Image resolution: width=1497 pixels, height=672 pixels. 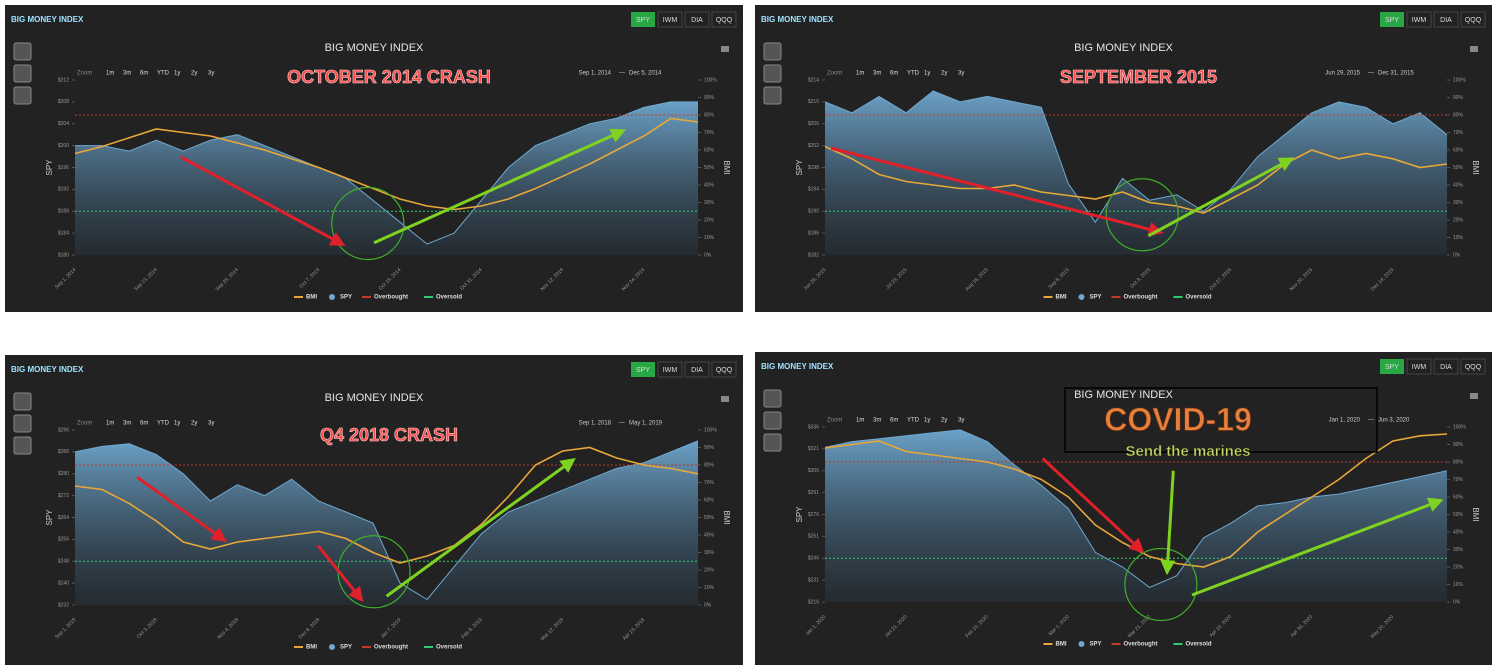 What do you see at coordinates (709, 570) in the screenshot?
I see `y2-tick-label: 20%` at bounding box center [709, 570].